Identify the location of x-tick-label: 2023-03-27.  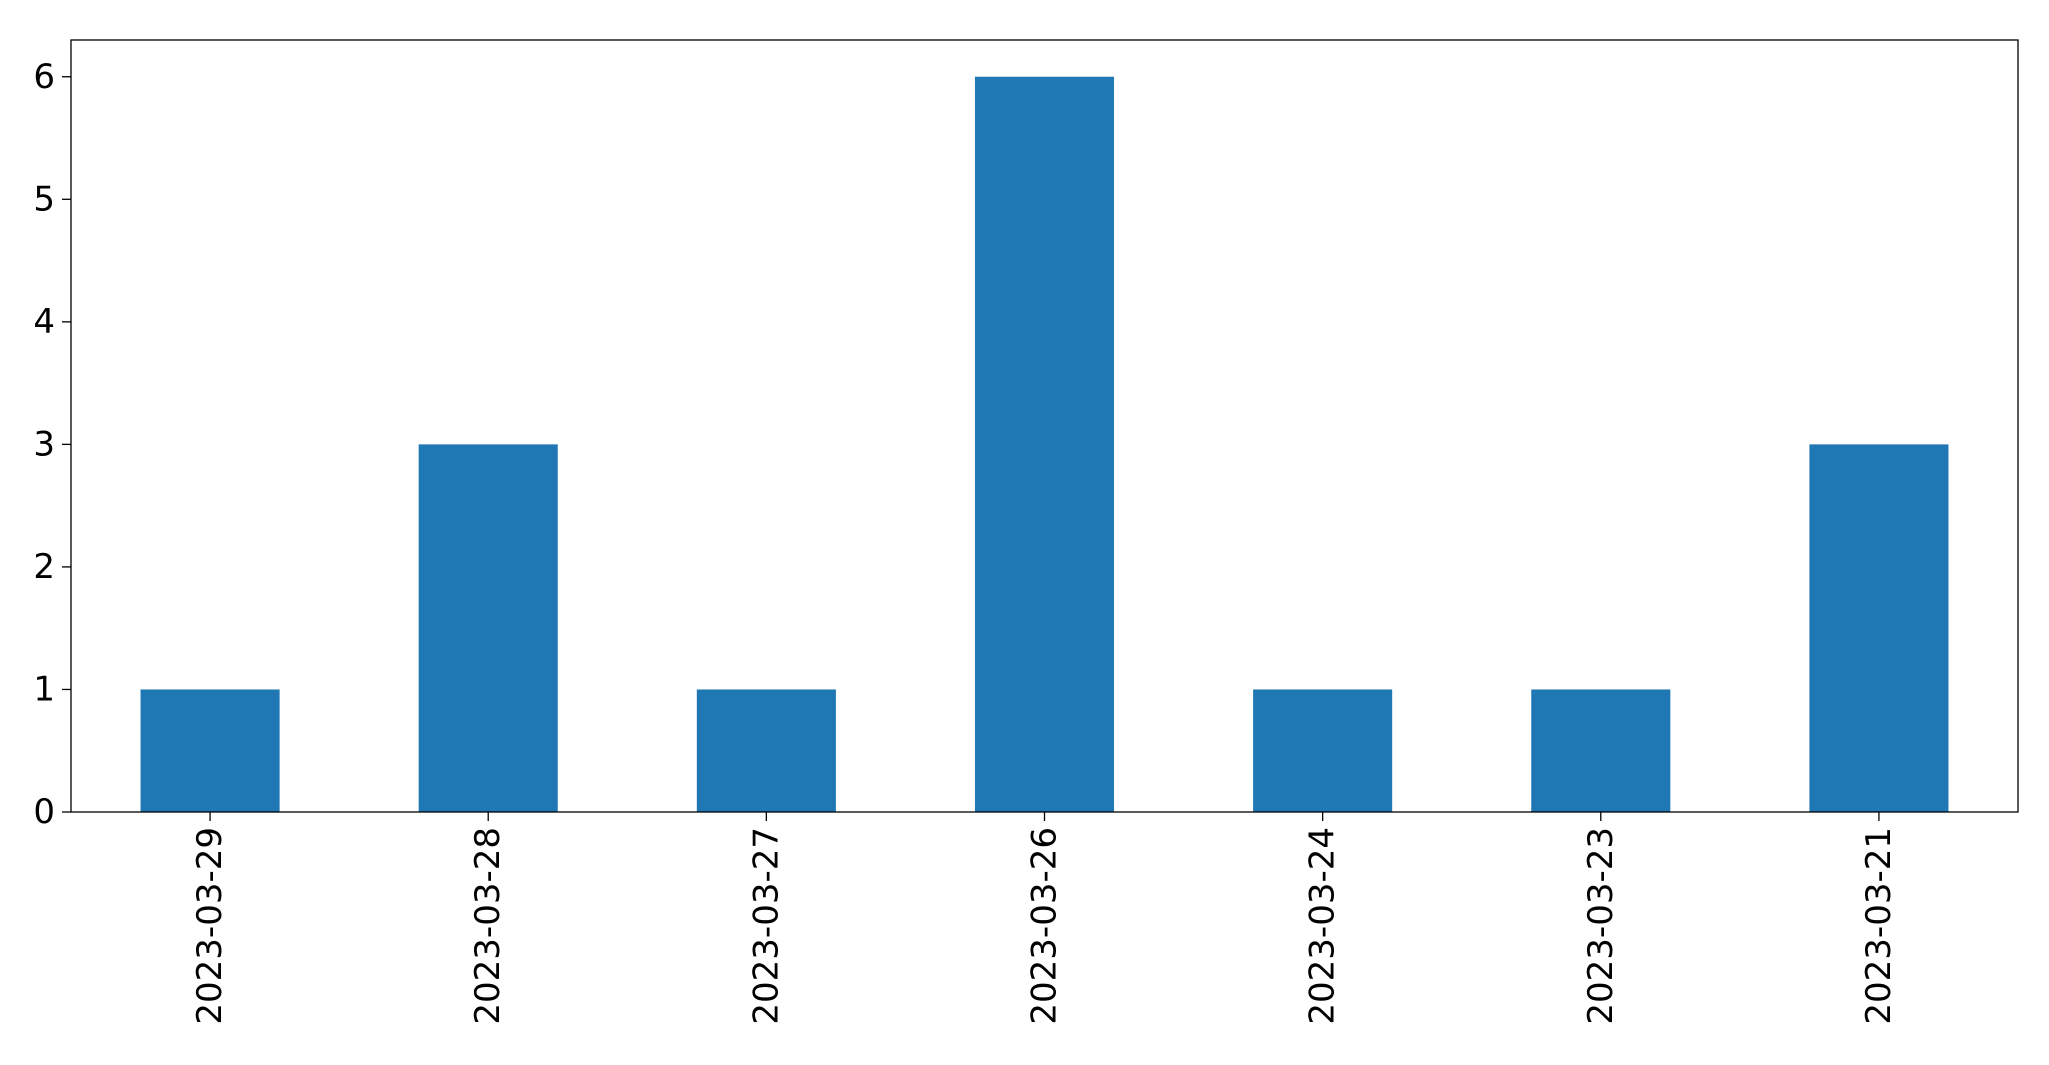
(766, 926).